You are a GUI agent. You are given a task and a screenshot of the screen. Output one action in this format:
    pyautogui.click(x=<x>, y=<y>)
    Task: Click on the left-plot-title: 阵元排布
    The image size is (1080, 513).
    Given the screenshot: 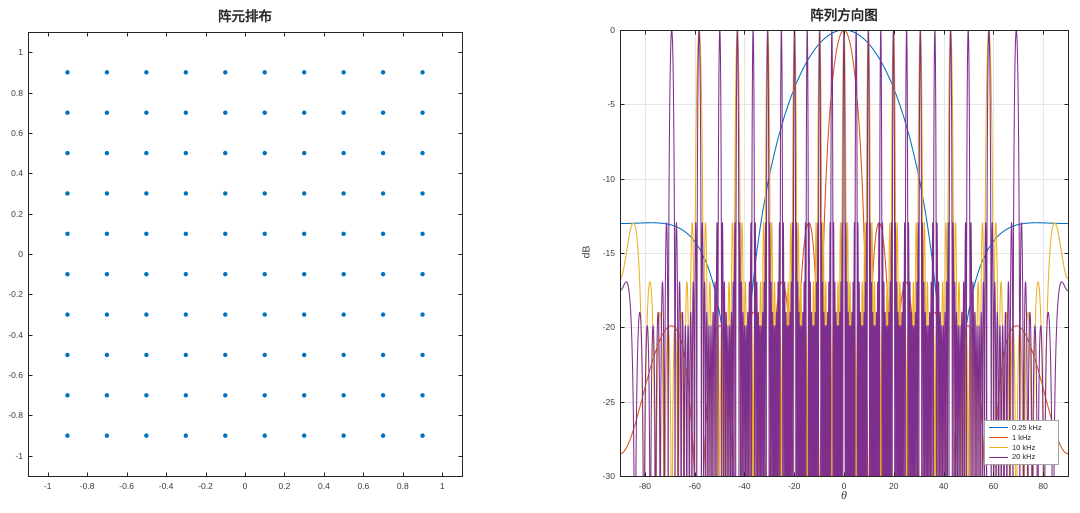 What is the action you would take?
    pyautogui.click(x=245, y=16)
    